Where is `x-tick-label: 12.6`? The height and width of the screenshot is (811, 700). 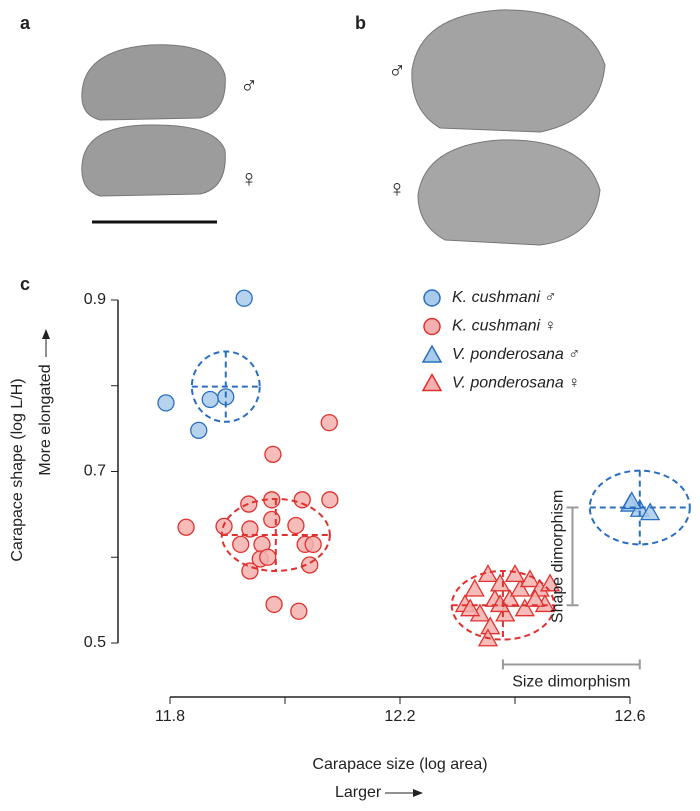 x-tick-label: 12.6 is located at coordinates (629, 716).